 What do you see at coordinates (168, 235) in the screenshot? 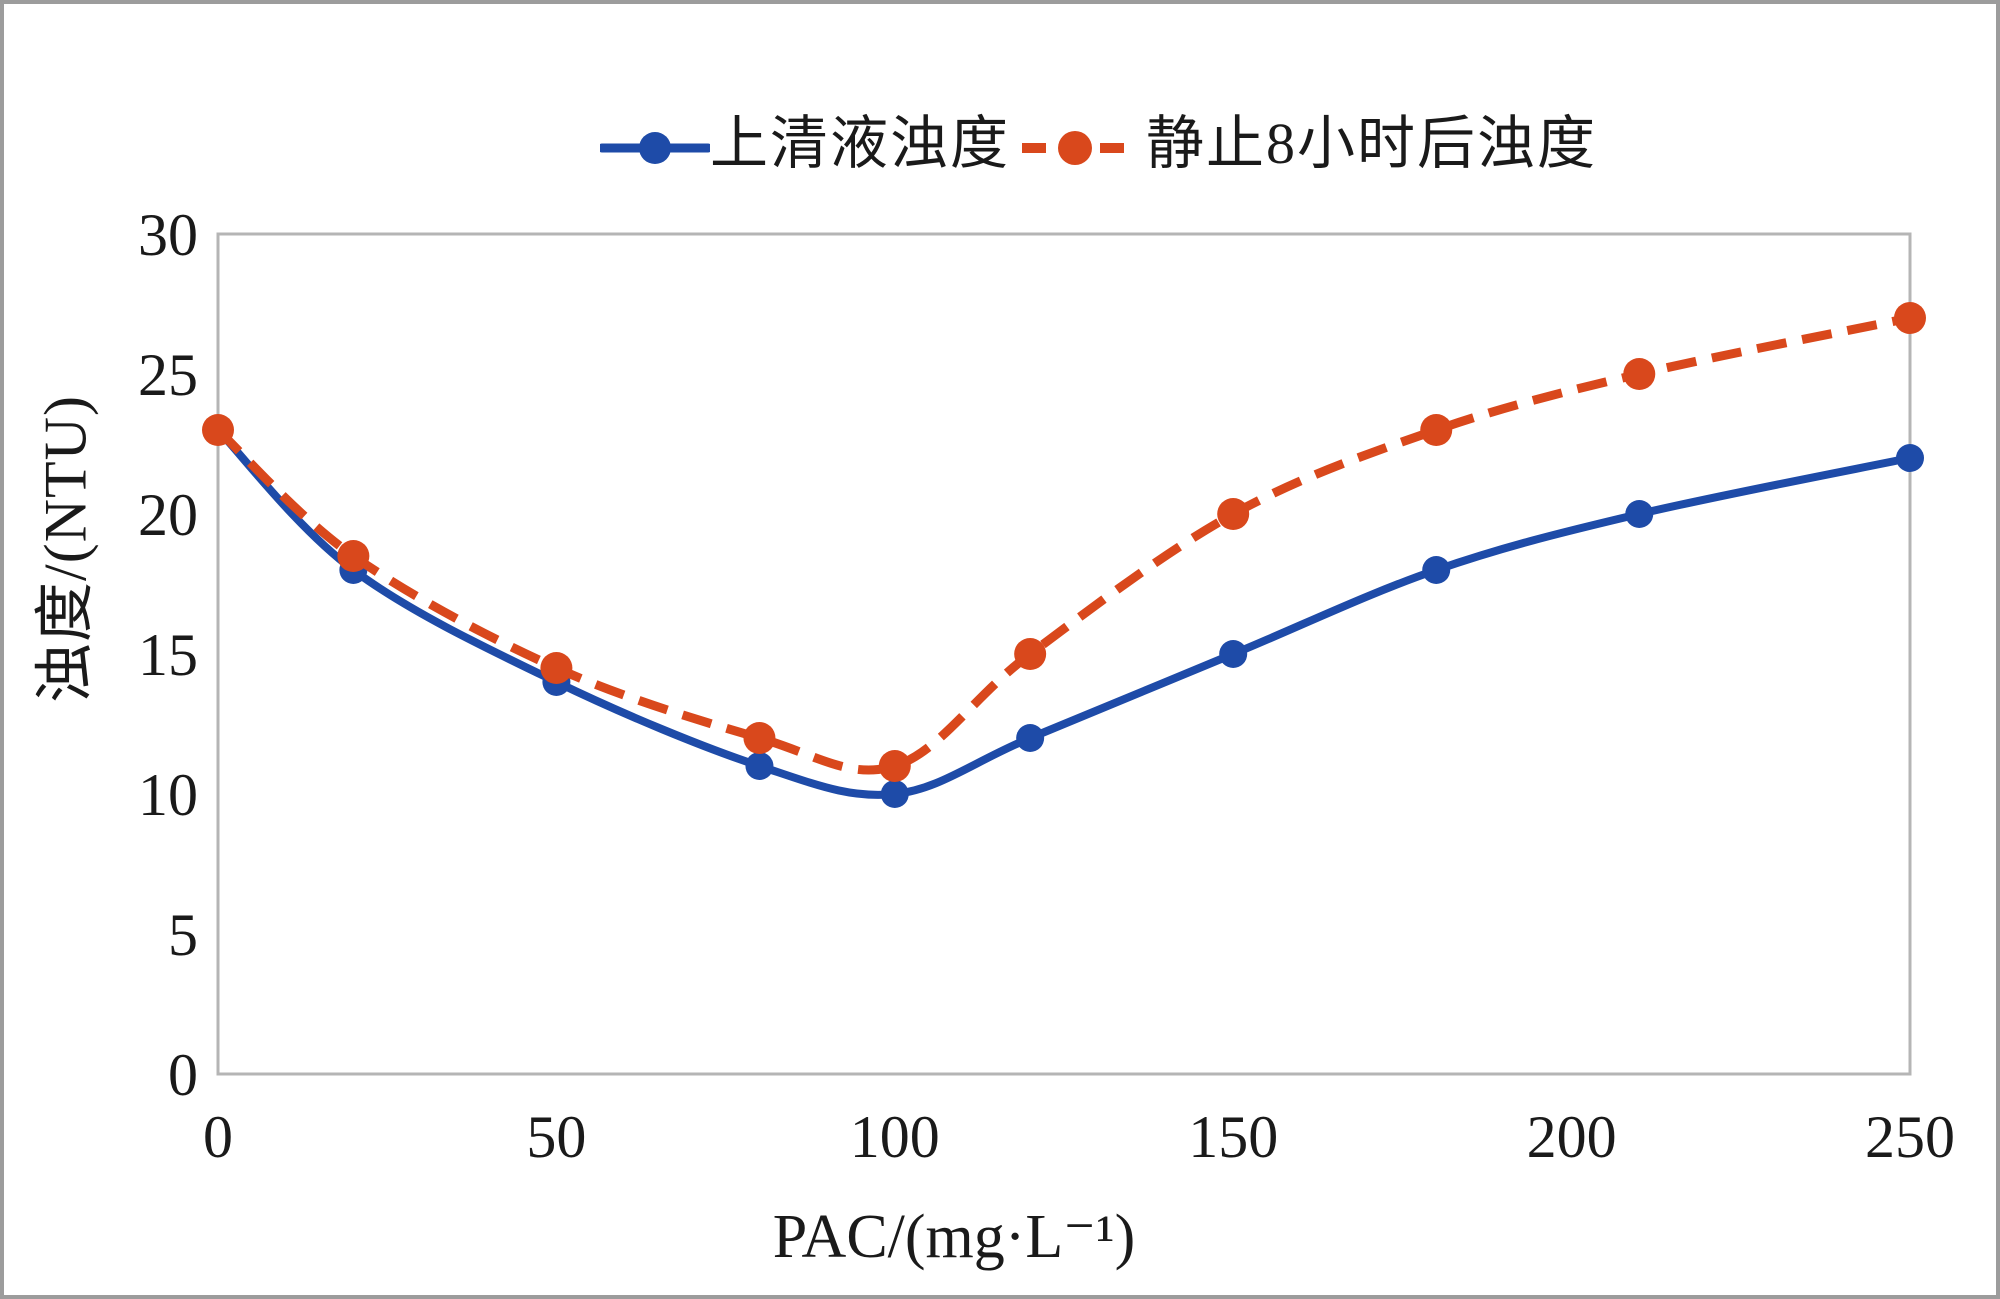
I see `y-tick-label: 30` at bounding box center [168, 235].